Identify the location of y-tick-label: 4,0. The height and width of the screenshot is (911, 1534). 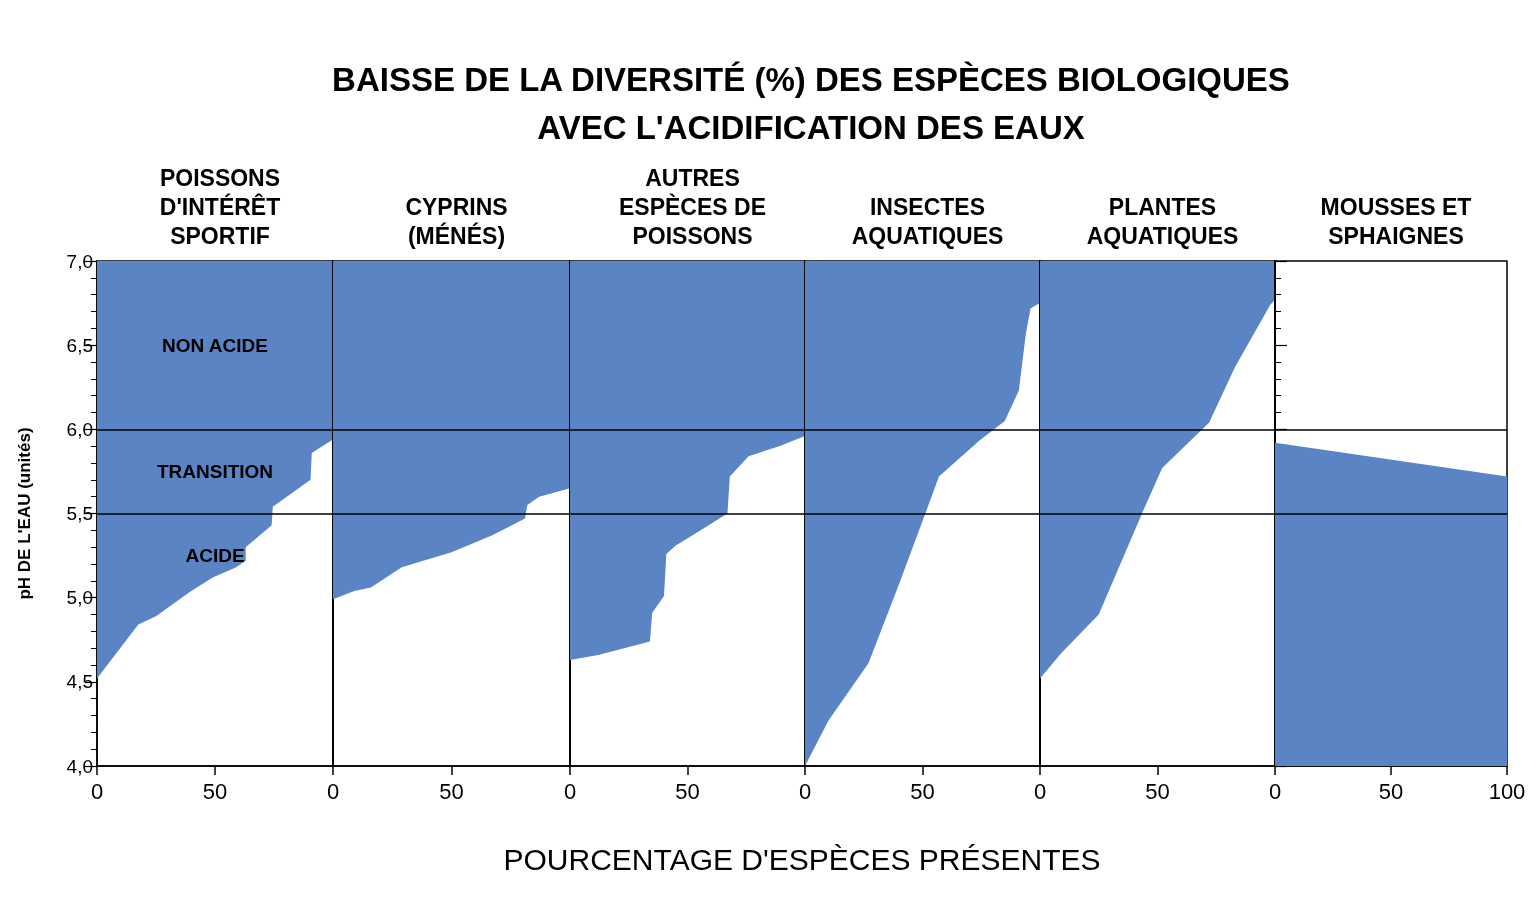
(79, 766).